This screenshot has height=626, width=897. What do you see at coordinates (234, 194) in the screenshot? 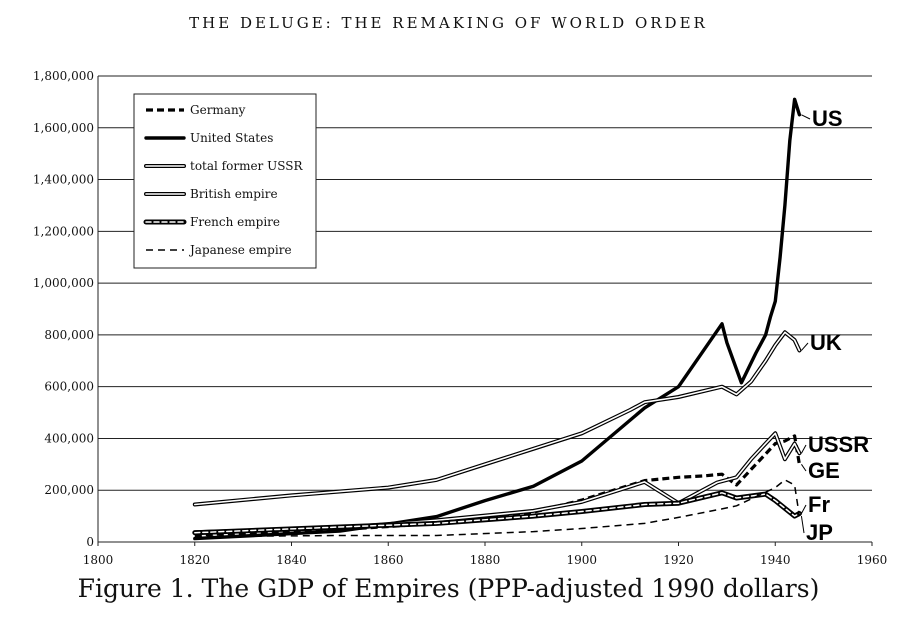
I see `legend-entry-label: British empire` at bounding box center [234, 194].